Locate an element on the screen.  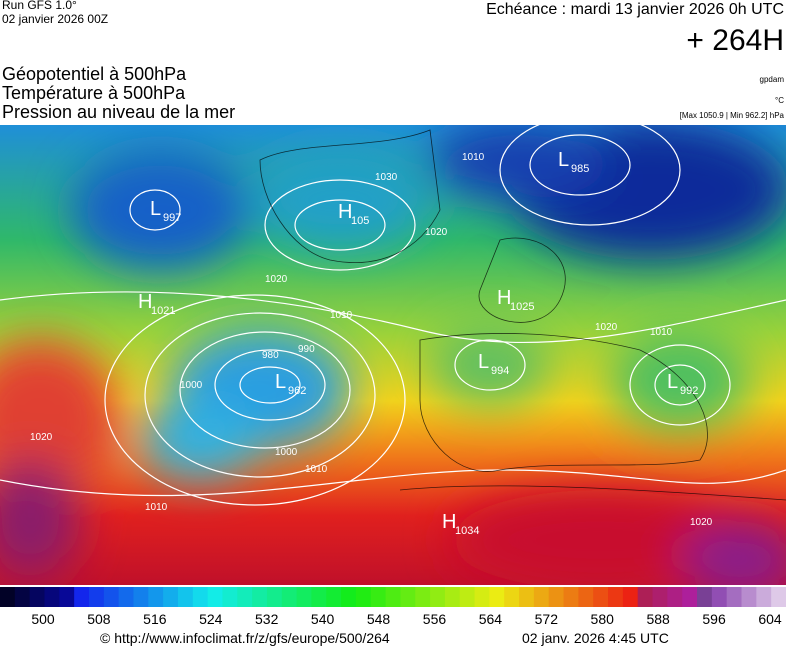
unit: gpdam is located at coordinates (772, 79).